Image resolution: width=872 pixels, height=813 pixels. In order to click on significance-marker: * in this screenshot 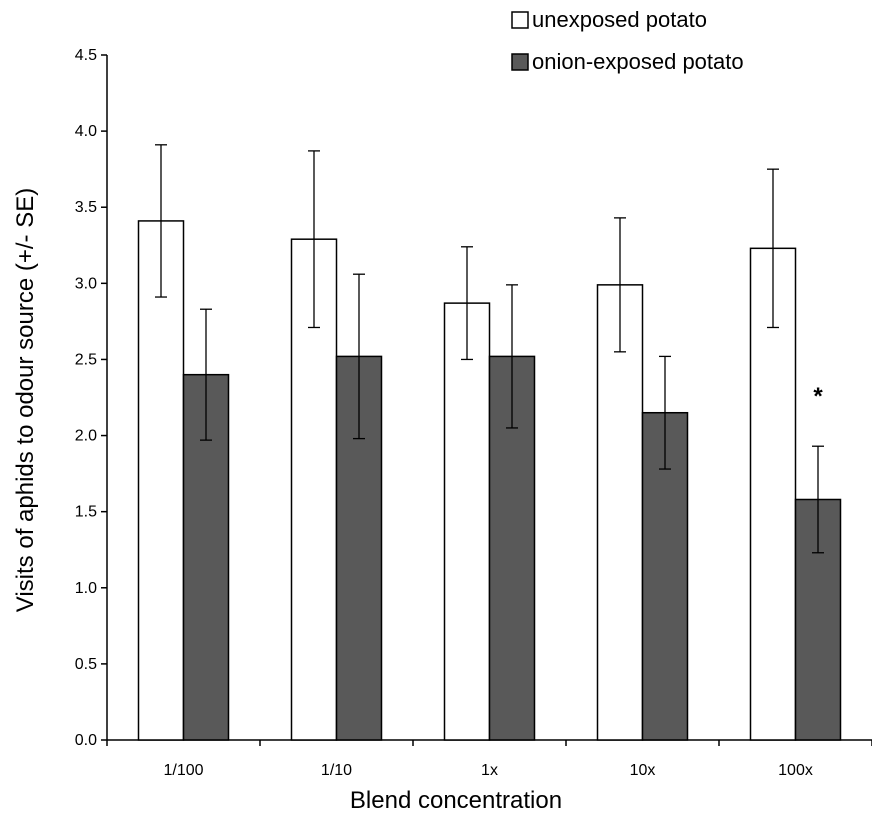, I will do `click(818, 396)`.